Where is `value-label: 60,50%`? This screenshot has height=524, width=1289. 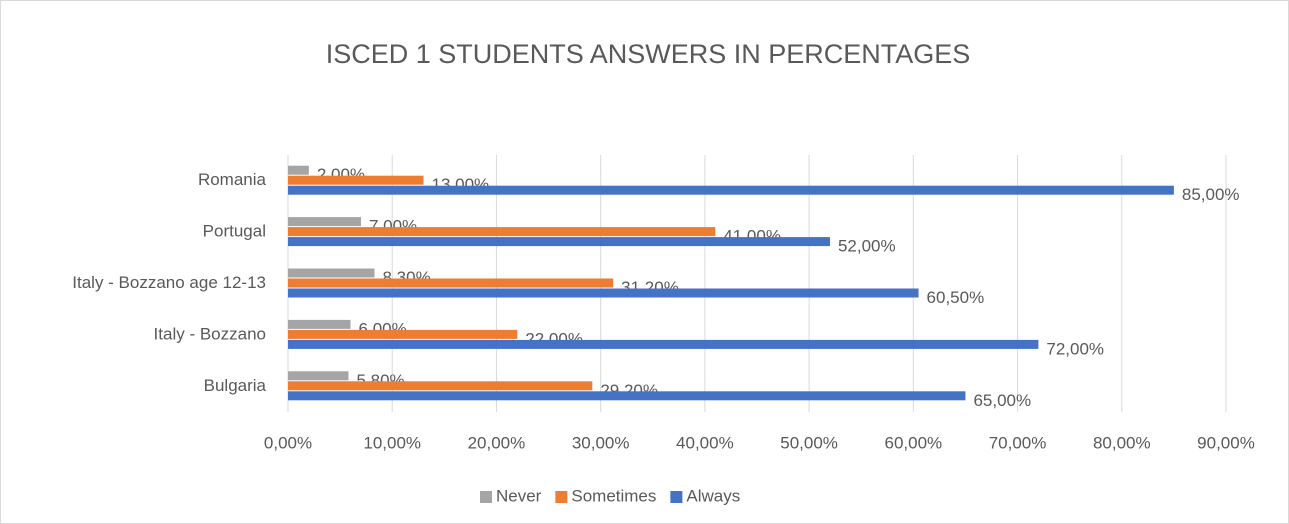
value-label: 60,50% is located at coordinates (956, 297).